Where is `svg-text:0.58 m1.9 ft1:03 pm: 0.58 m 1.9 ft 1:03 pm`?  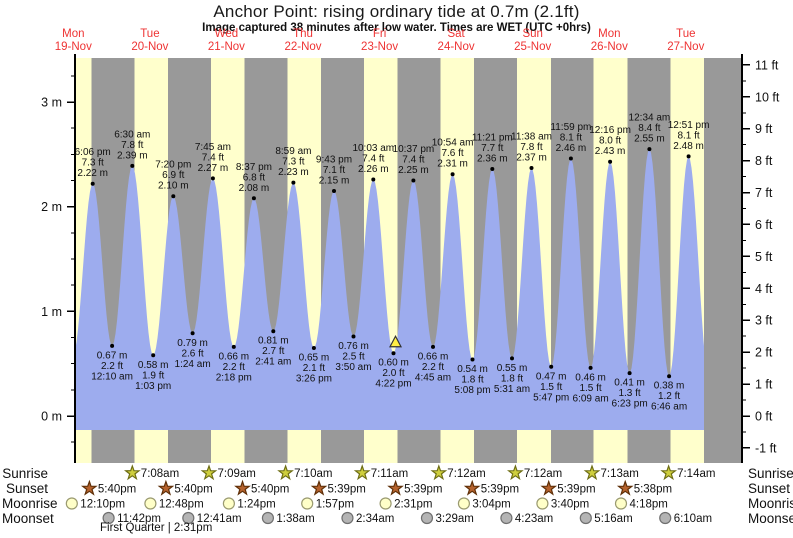
svg-text:0.58 m1.9 ft1:03 pm: 0.58 m 1.9 ft 1:03 pm is located at coordinates (153, 376).